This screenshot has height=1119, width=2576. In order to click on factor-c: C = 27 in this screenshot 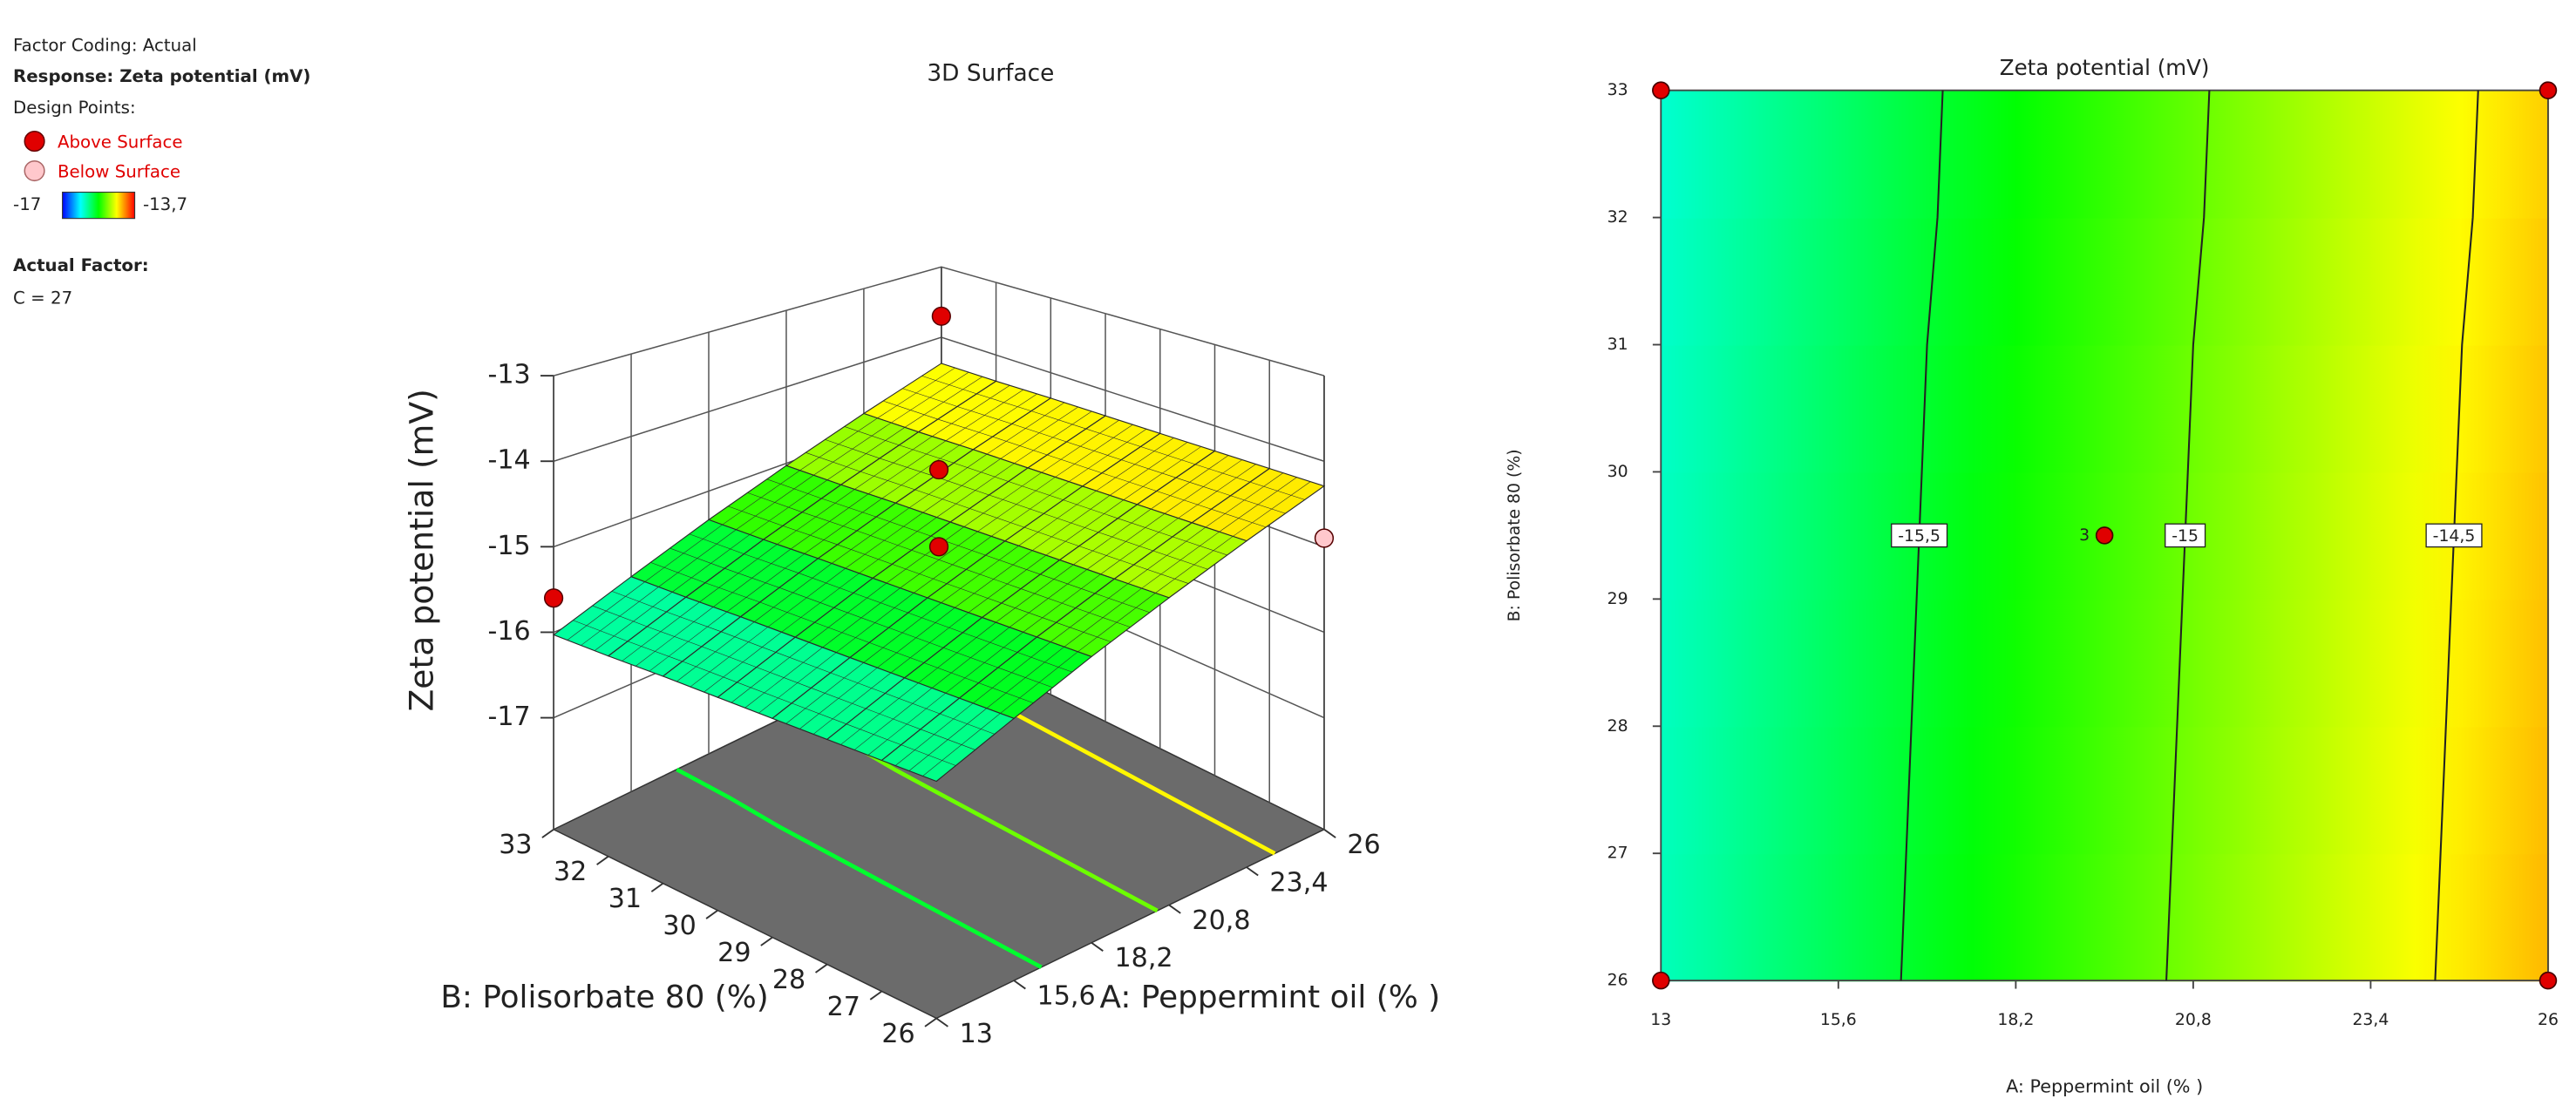, I will do `click(43, 299)`.